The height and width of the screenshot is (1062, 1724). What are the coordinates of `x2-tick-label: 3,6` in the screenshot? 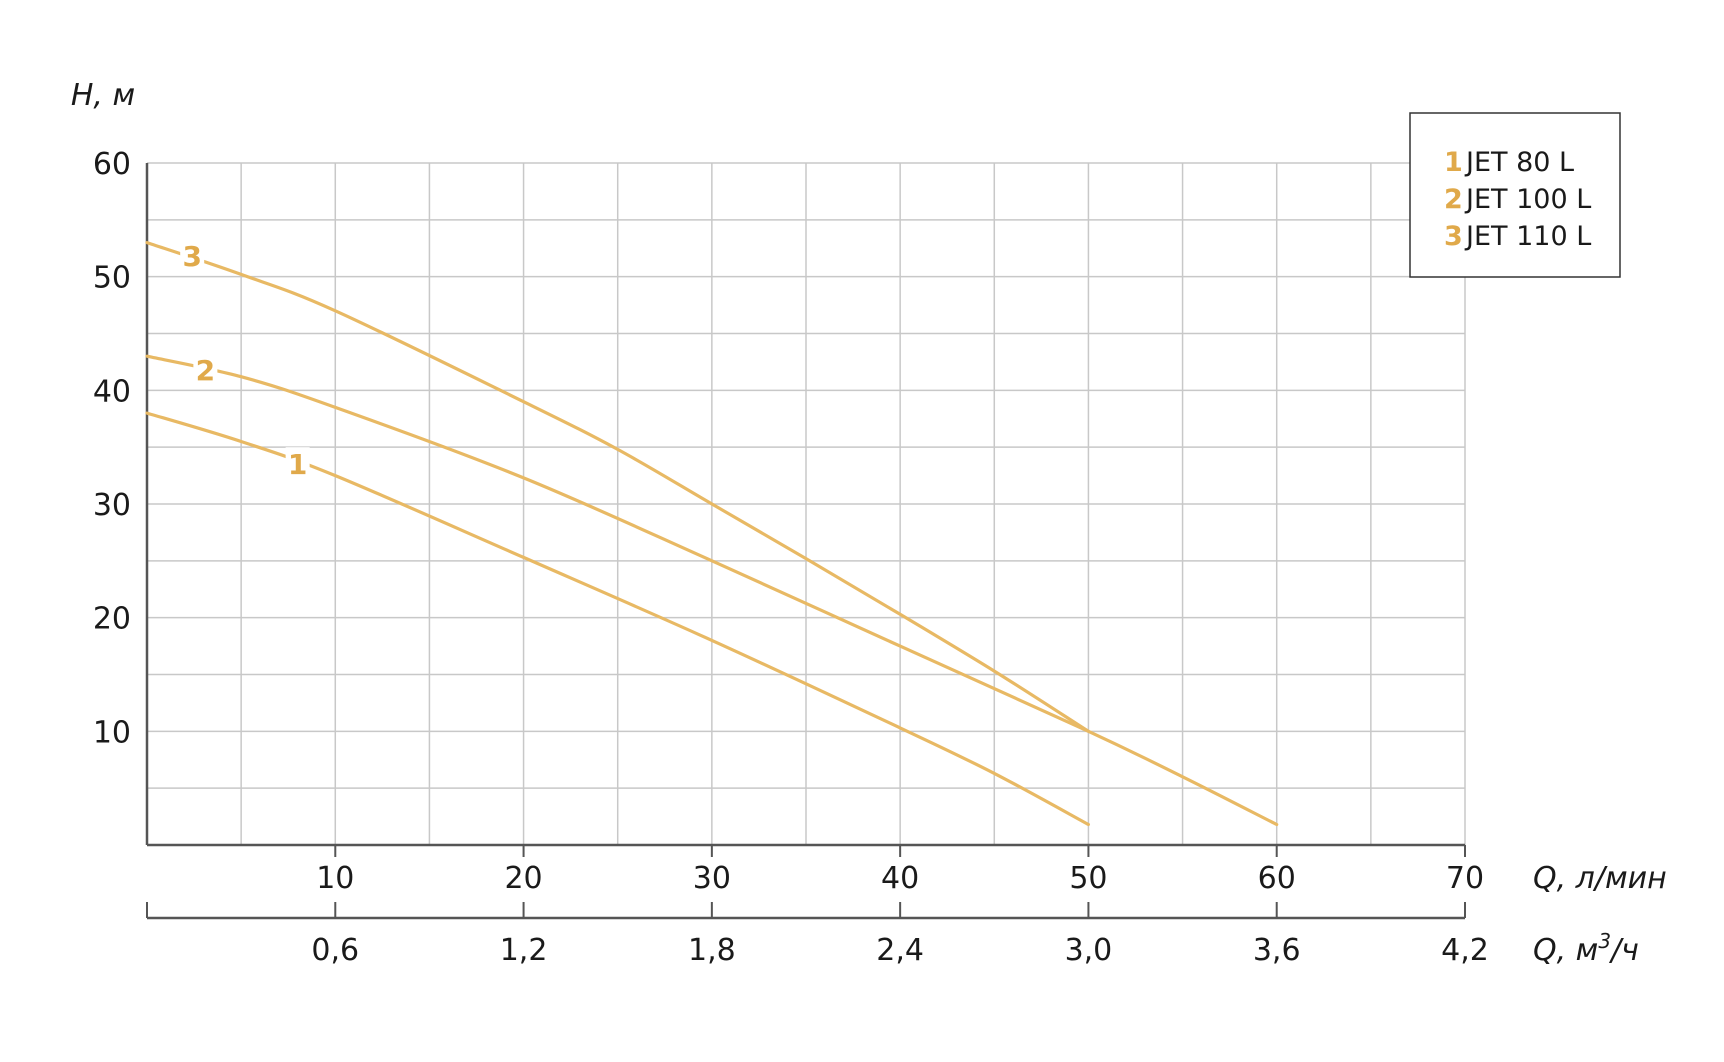 It's located at (1277, 950).